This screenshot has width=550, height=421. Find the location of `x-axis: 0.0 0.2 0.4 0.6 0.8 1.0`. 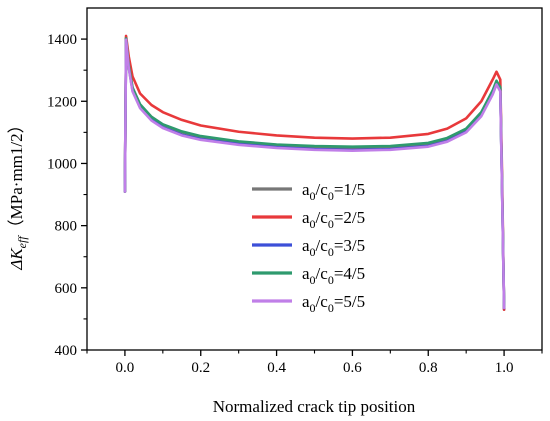

x-axis: 0.0 0.2 0.4 0.6 0.8 1.0 is located at coordinates (314, 363).